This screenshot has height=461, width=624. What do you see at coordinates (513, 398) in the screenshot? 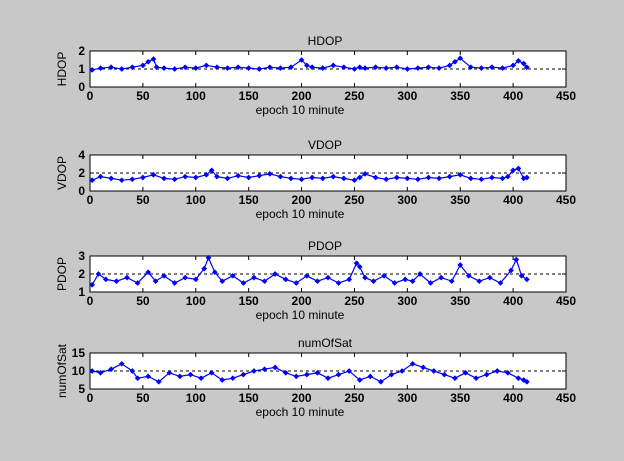
I see `x-tick-label: 400` at bounding box center [513, 398].